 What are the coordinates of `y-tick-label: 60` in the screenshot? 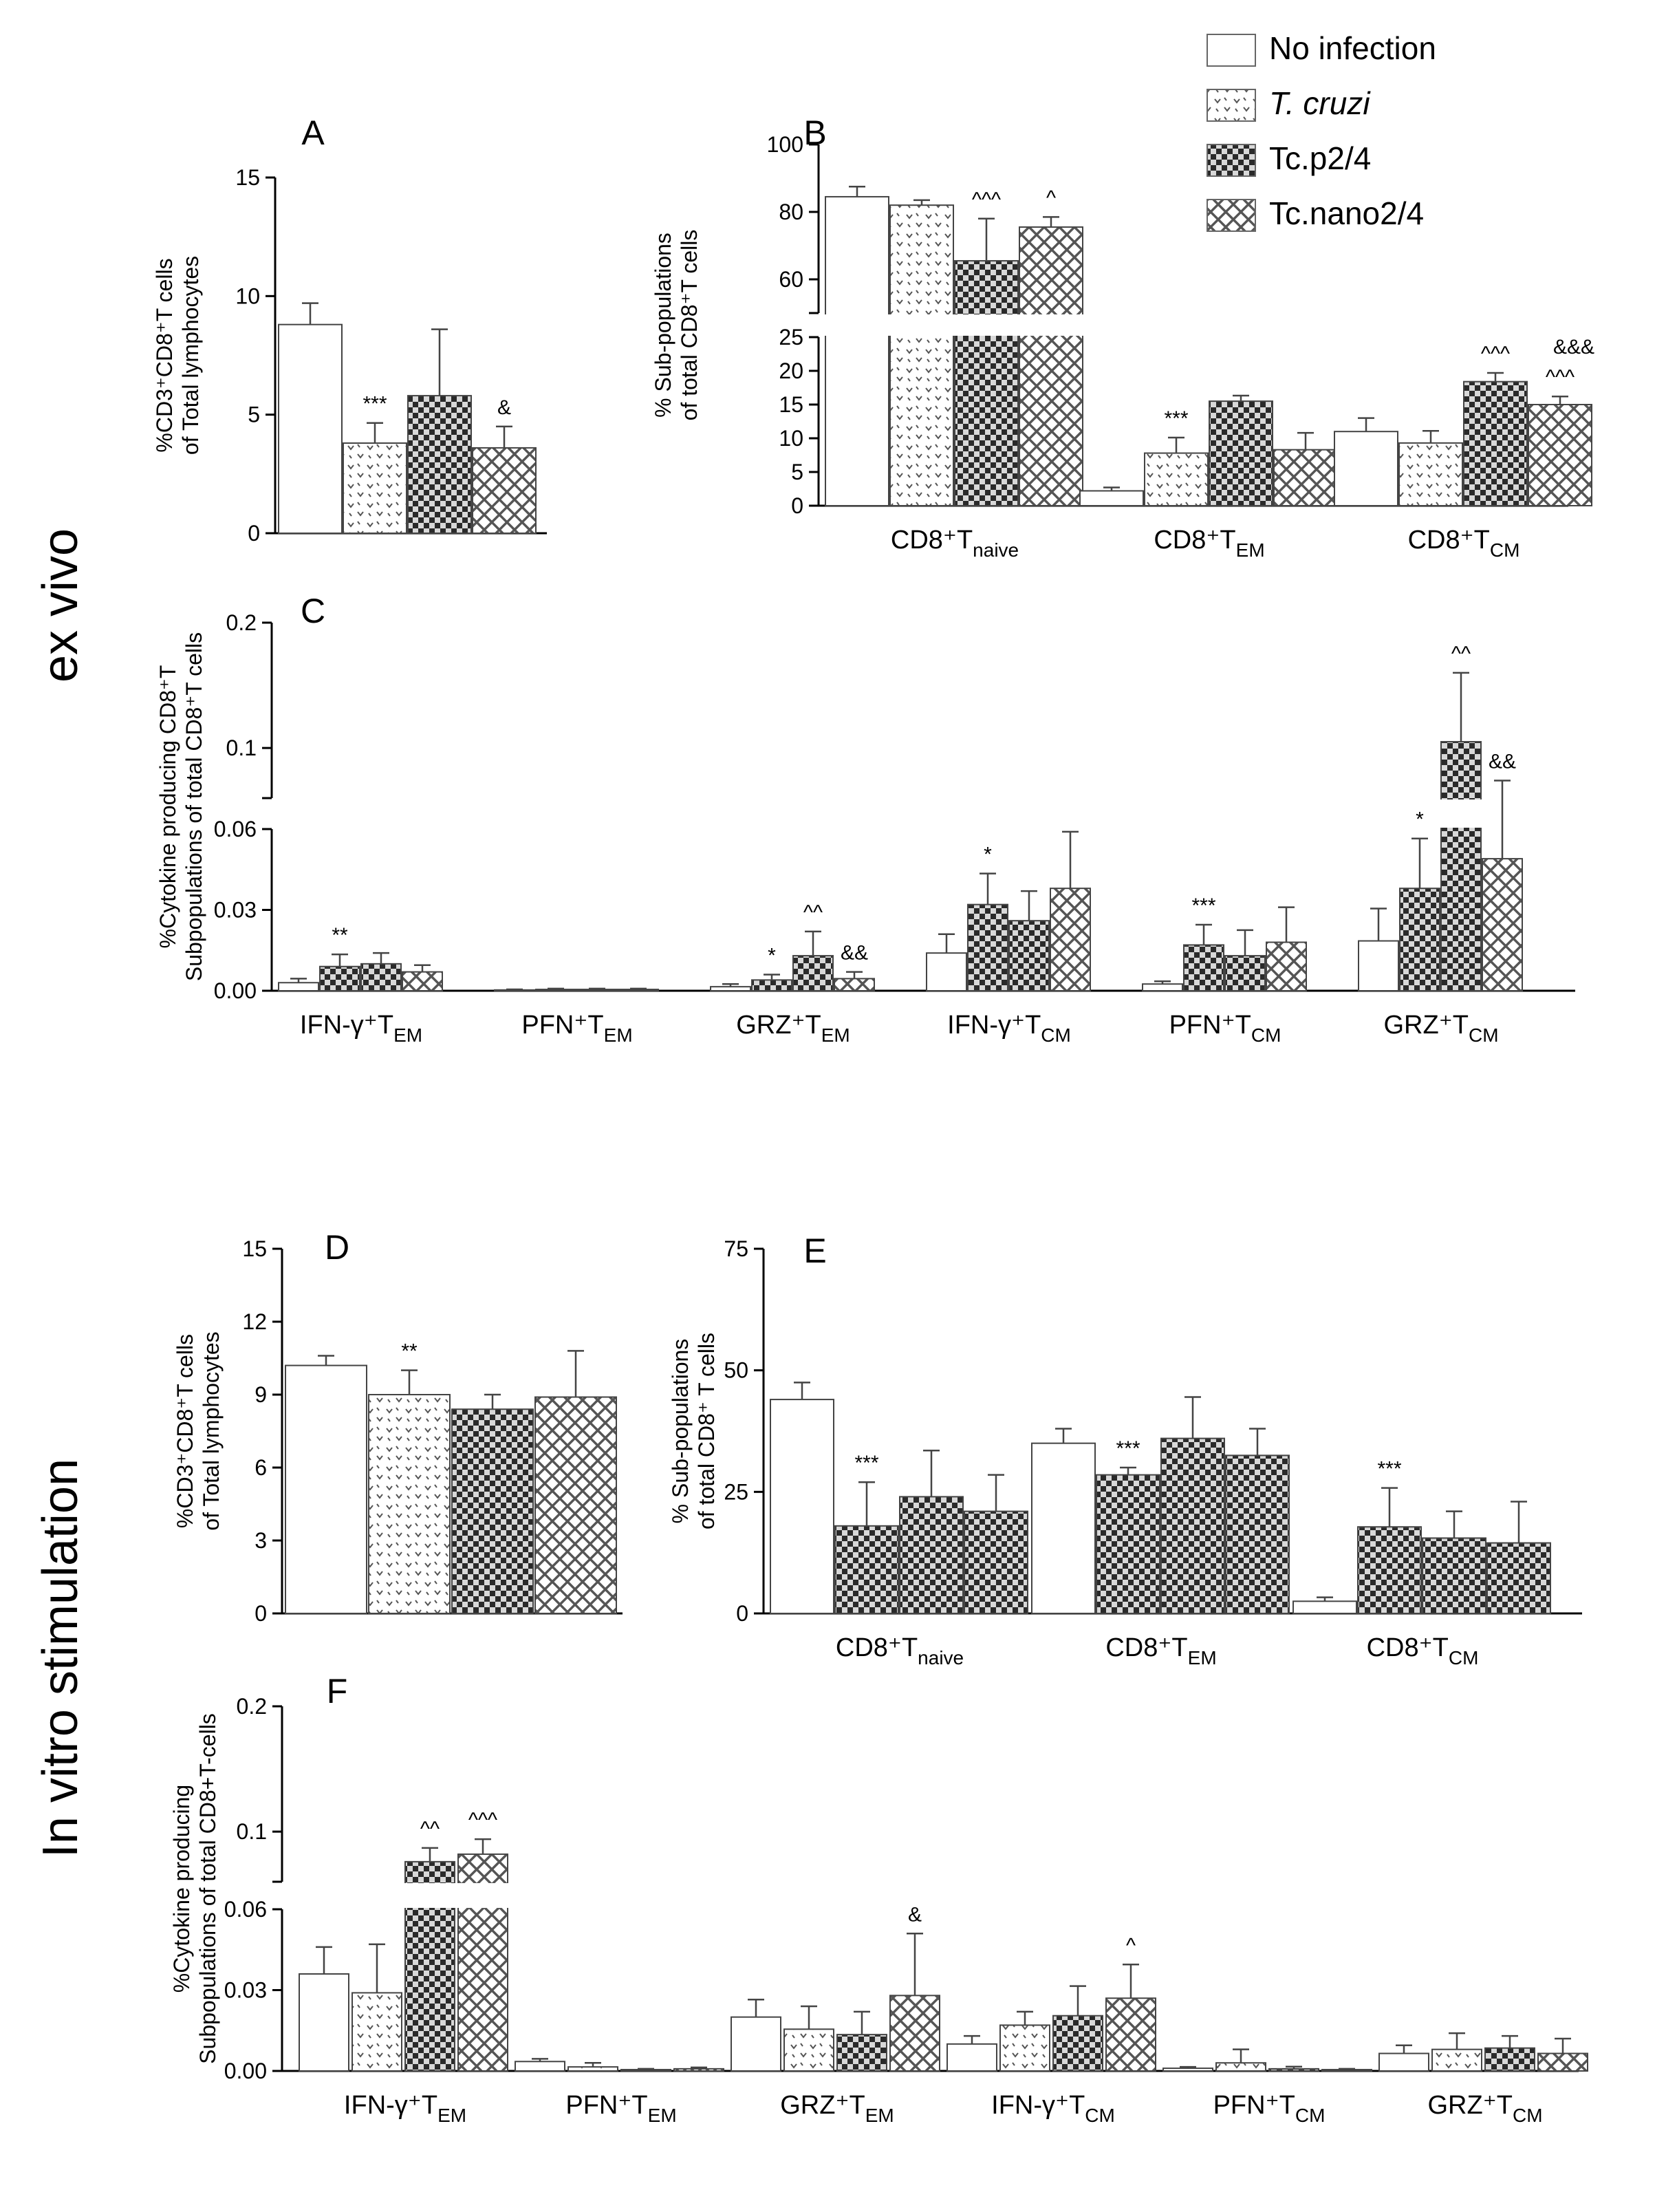 It's located at (791, 279).